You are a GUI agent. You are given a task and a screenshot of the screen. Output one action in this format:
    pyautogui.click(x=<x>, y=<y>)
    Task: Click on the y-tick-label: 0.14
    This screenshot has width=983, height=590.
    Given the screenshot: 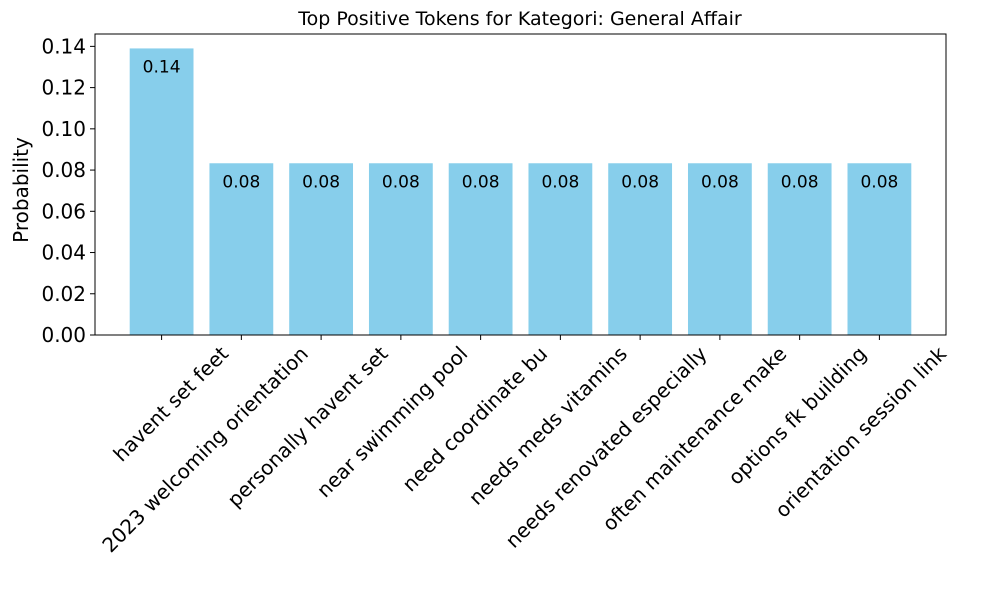 What is the action you would take?
    pyautogui.click(x=63, y=46)
    